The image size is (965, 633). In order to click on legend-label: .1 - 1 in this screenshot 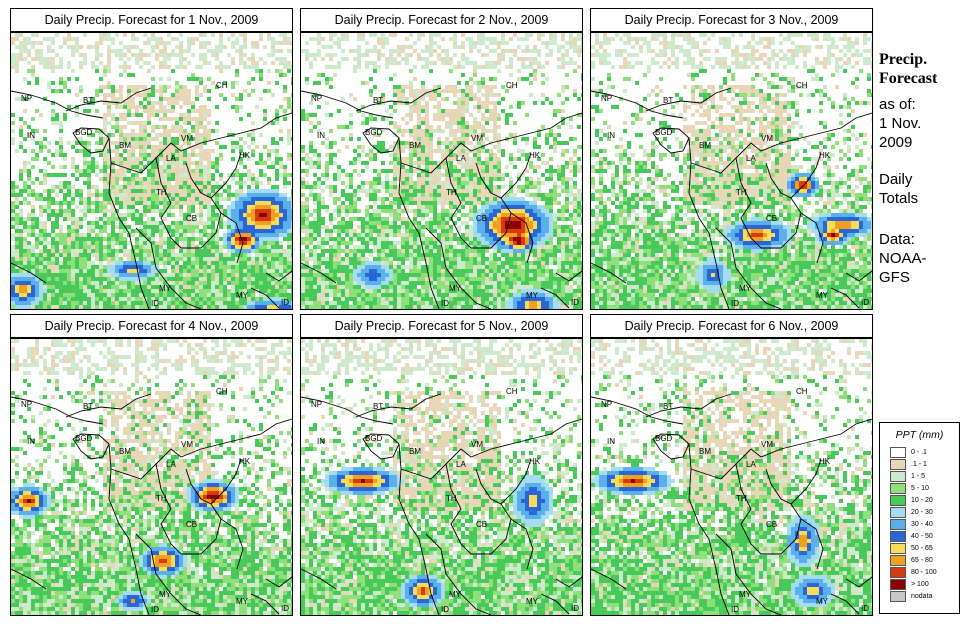, I will do `click(919, 464)`.